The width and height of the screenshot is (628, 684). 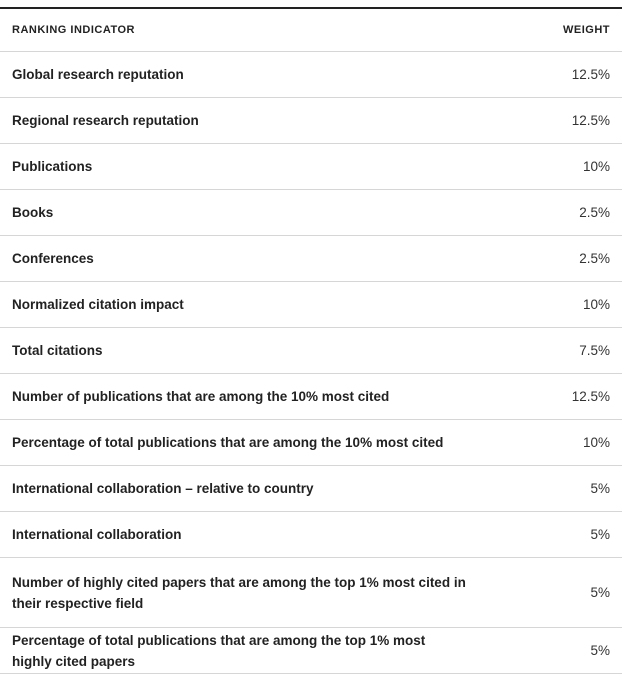 I want to click on indicator-cell: Normalized citation impact, so click(x=239, y=304).